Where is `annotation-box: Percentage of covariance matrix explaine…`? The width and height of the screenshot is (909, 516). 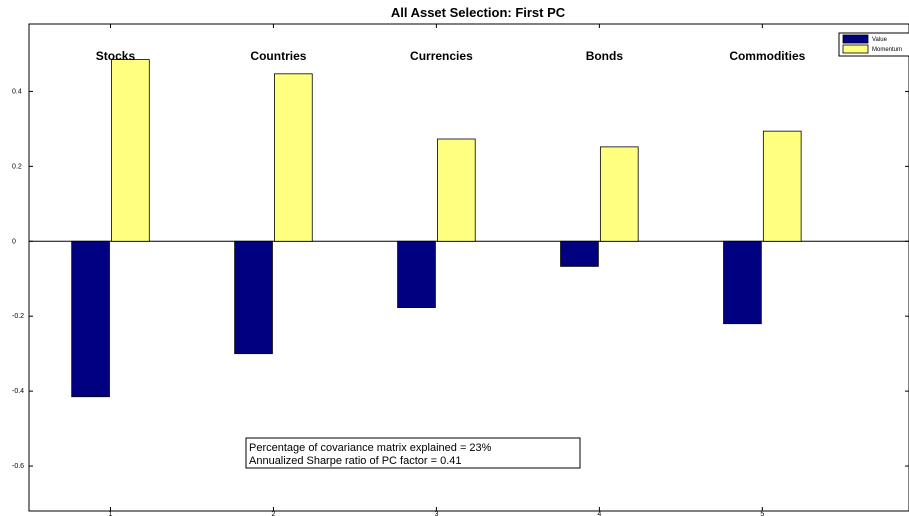
annotation-box: Percentage of covariance matrix explaine… is located at coordinates (413, 453).